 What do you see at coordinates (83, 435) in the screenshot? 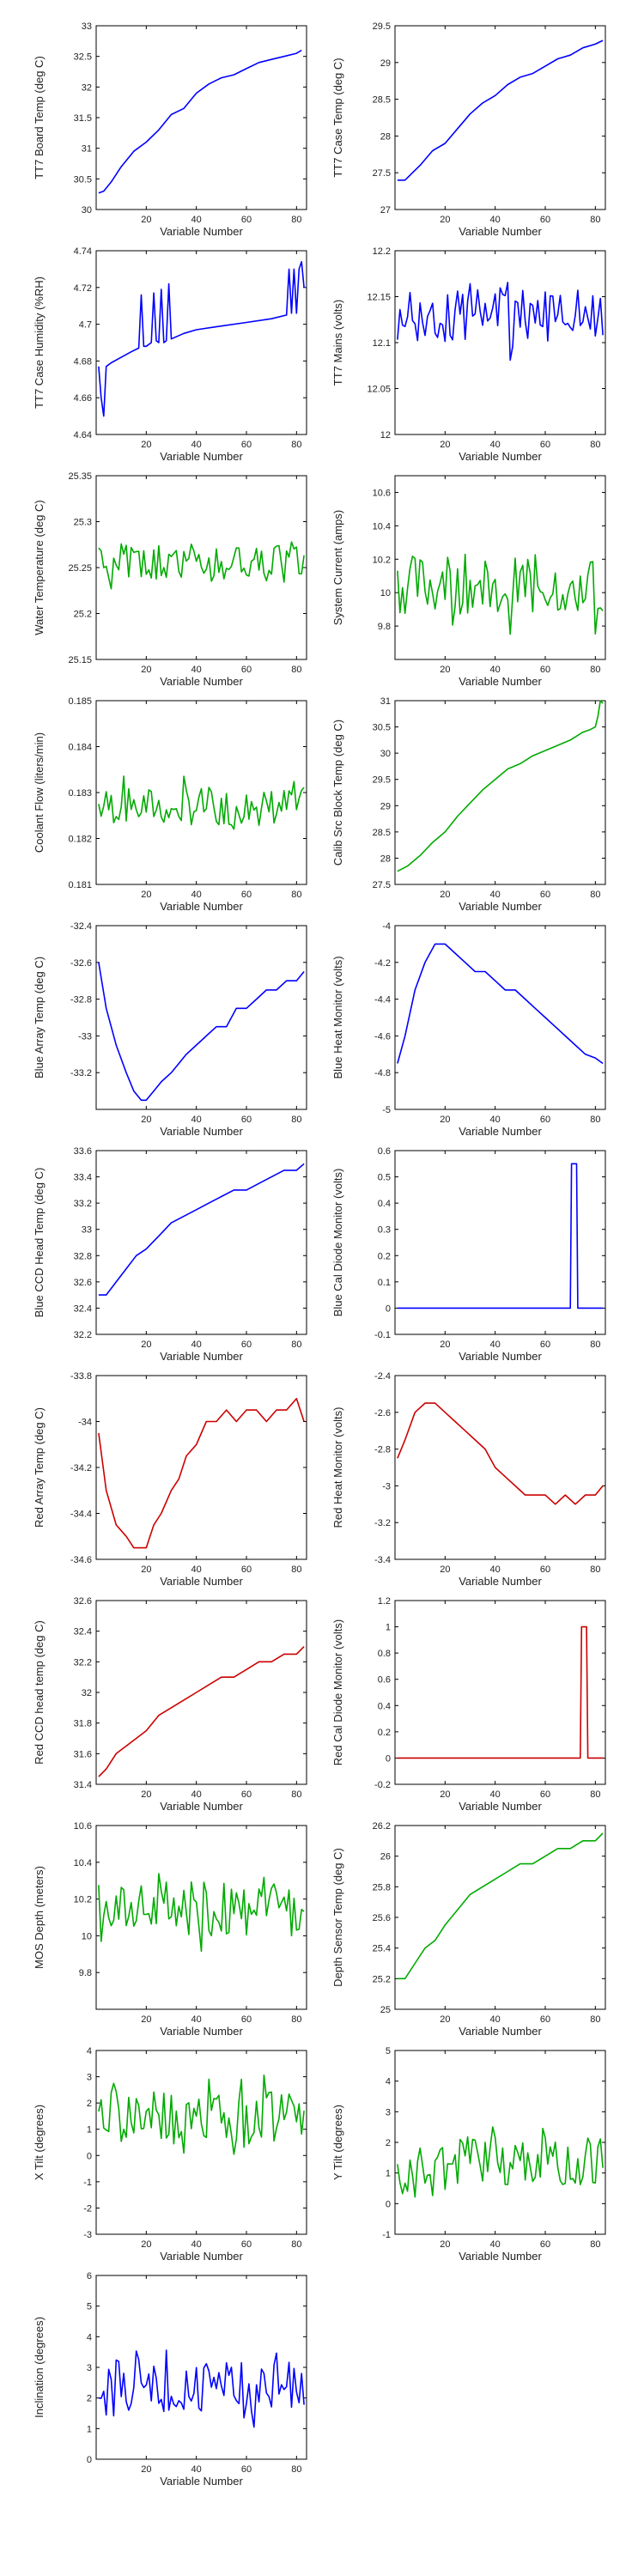
I see `y-tick-label: 4.64` at bounding box center [83, 435].